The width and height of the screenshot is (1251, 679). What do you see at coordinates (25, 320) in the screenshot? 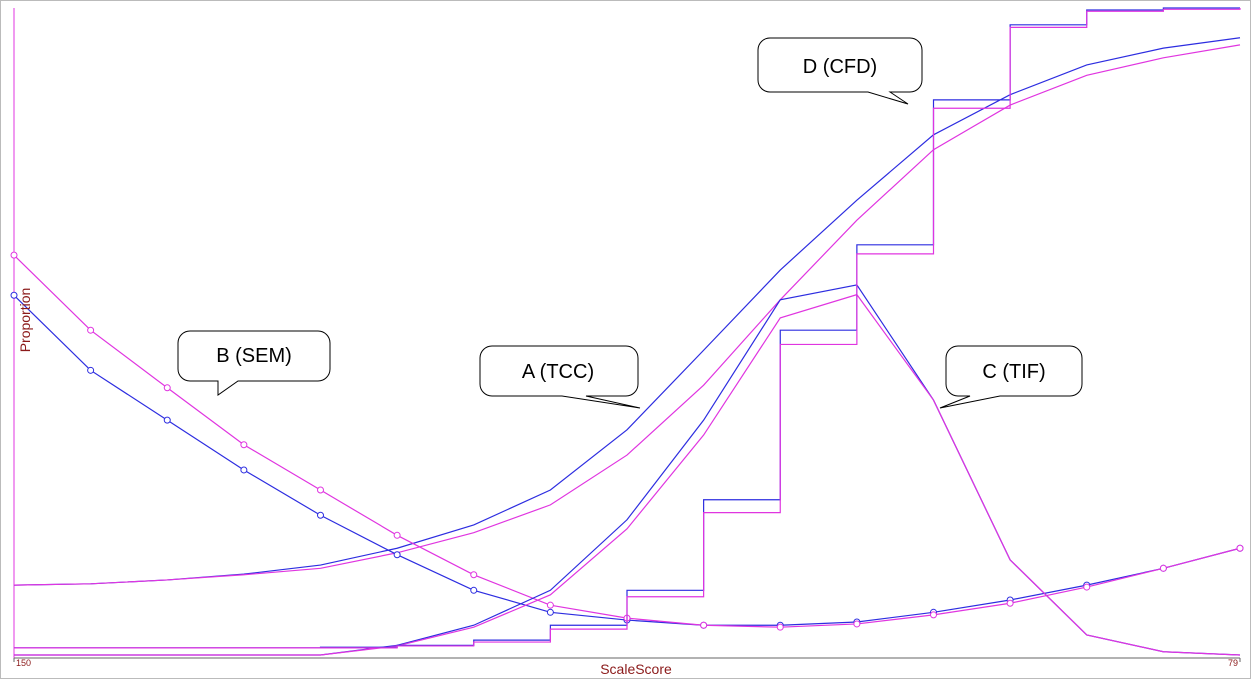
I see `y-axis-label: Proportion` at bounding box center [25, 320].